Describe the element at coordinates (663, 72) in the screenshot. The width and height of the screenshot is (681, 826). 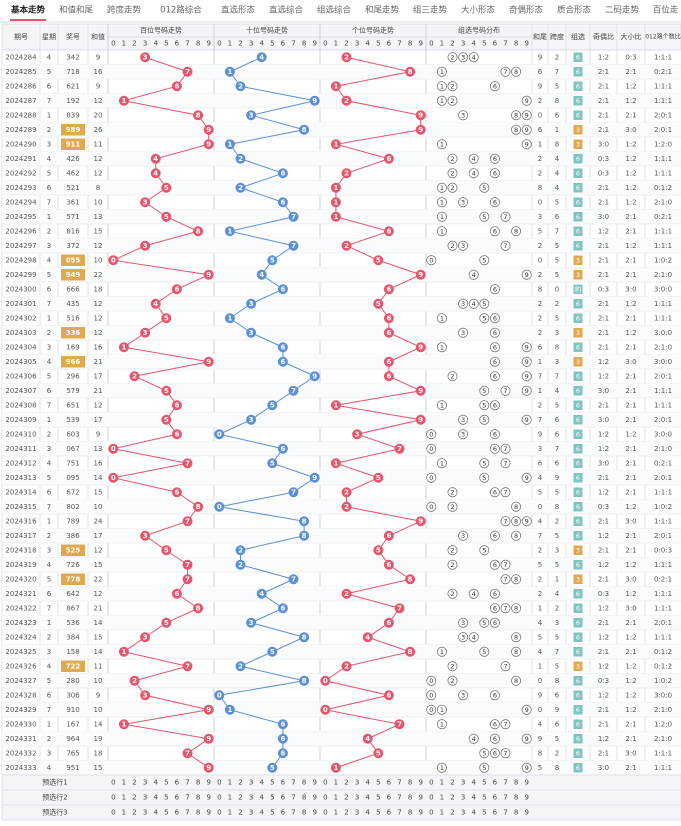
I see `cell-road012: 0:2:1` at that location.